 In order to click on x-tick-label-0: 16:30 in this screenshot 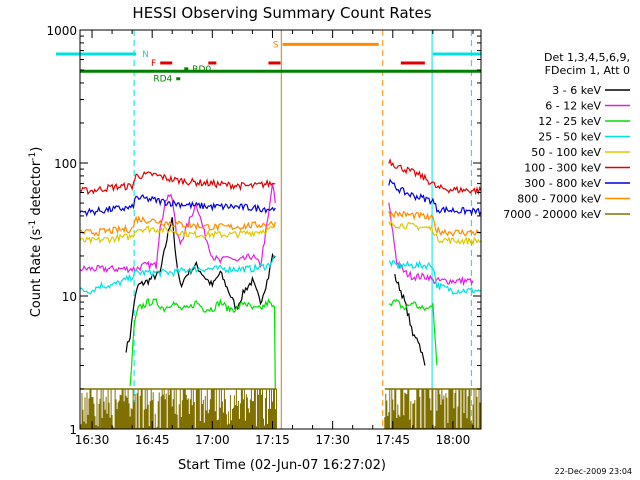, I will do `click(92, 440)`.